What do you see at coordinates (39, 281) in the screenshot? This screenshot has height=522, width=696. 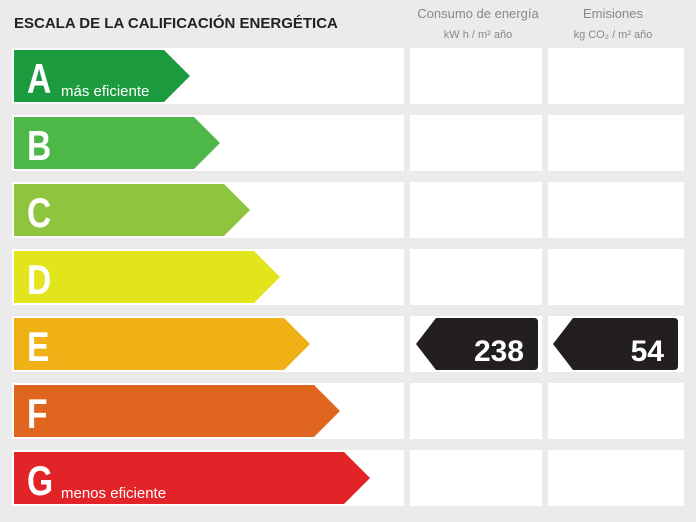 I see `rating-letter: D` at bounding box center [39, 281].